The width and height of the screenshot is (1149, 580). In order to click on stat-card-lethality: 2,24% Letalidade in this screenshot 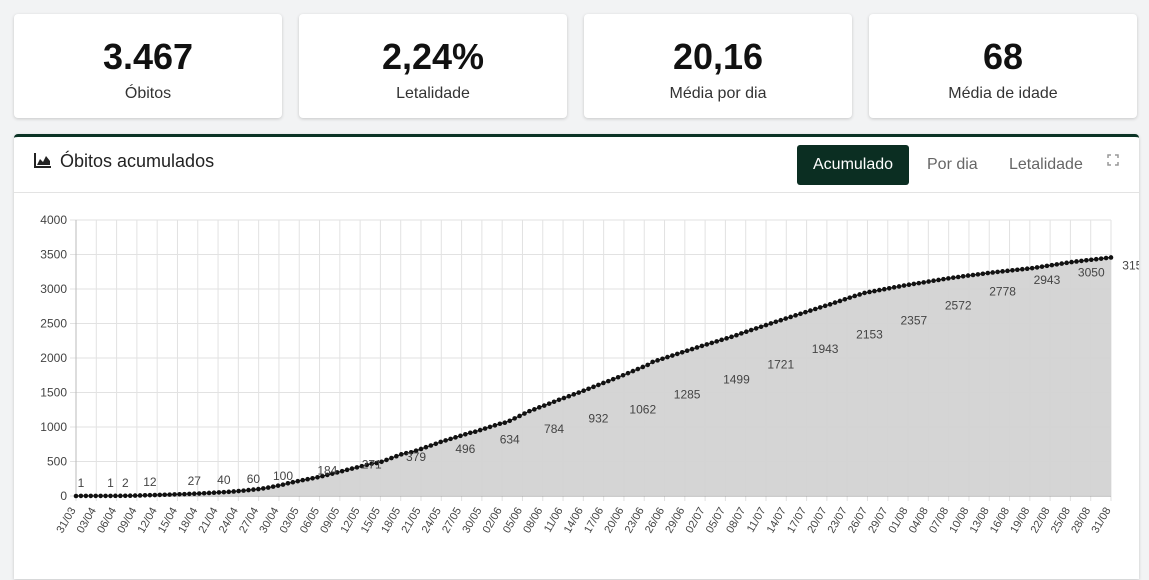, I will do `click(433, 66)`.